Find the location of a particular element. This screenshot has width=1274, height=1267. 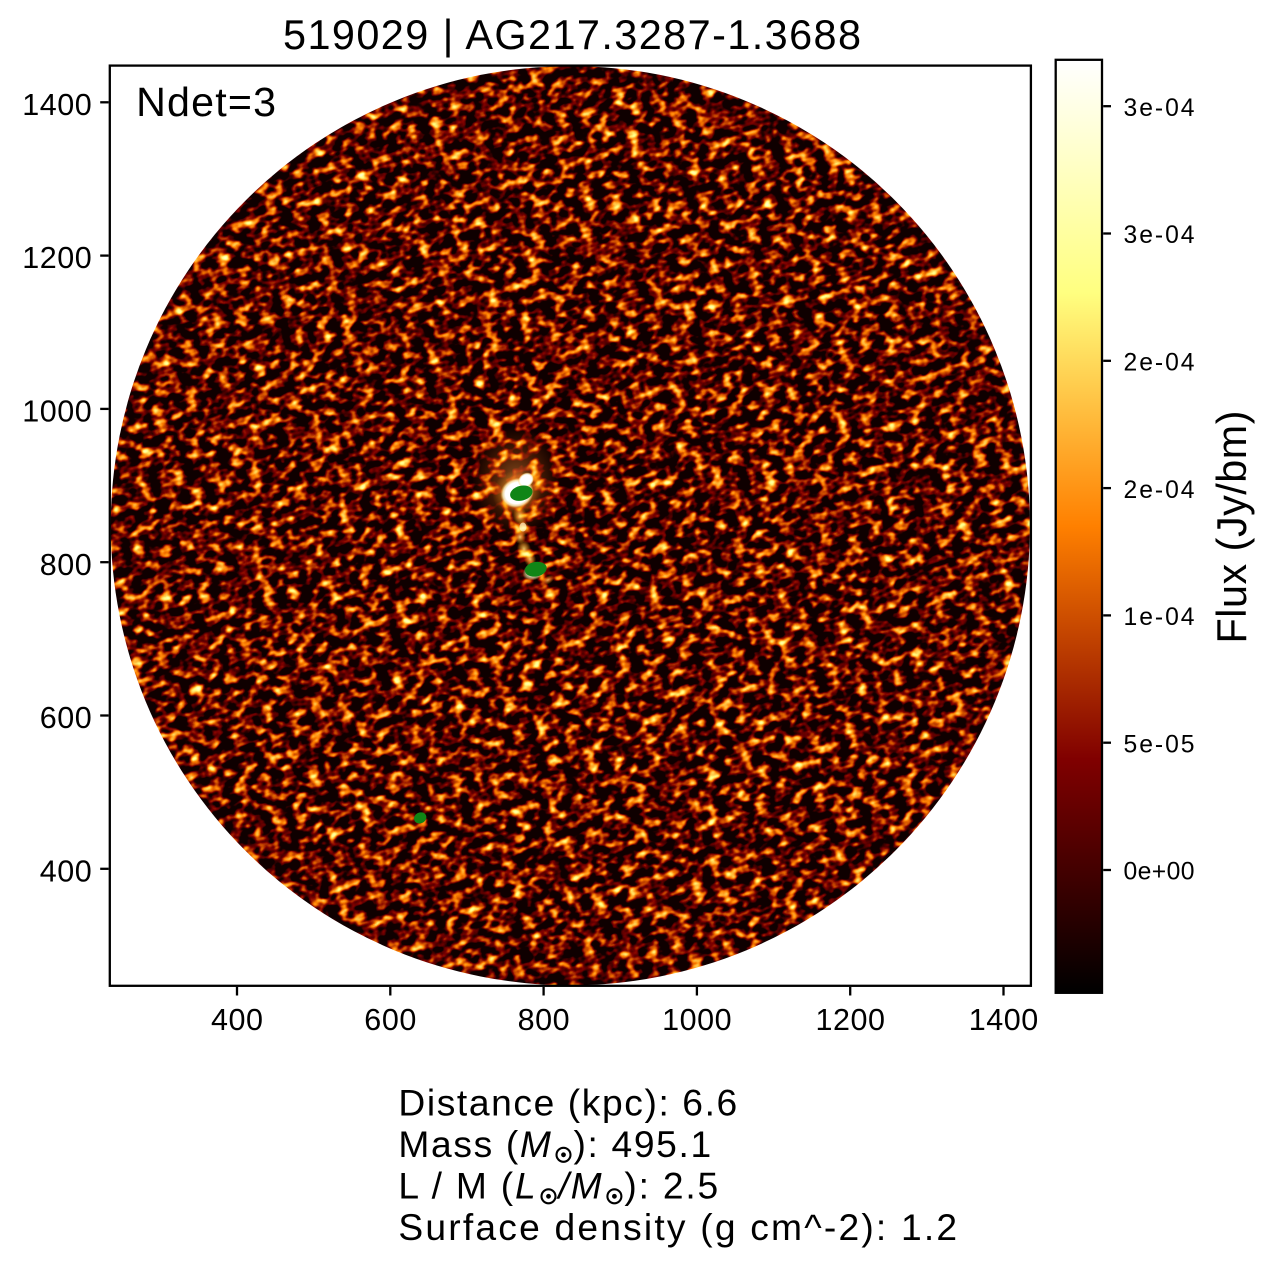

svg-text: 0e+00 is located at coordinates (1159, 872).